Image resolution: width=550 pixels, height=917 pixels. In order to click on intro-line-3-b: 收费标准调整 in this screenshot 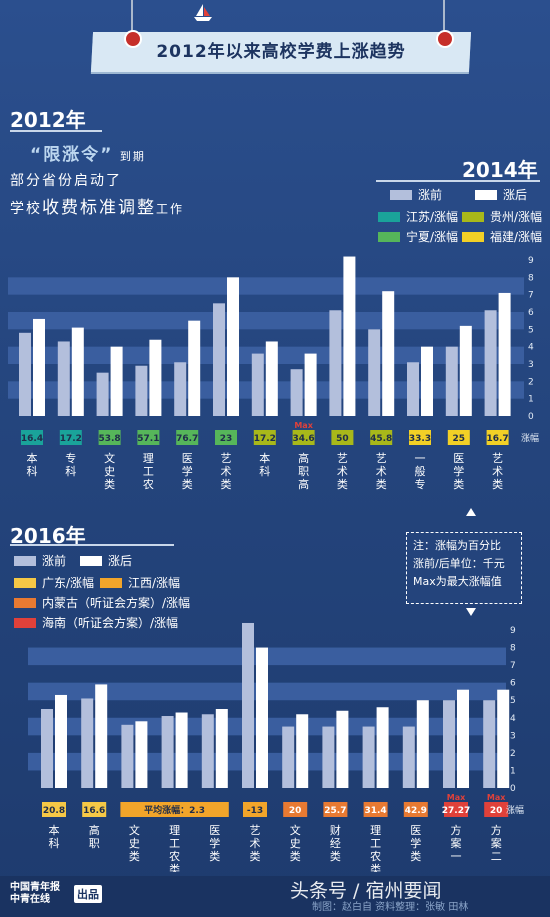, I will do `click(99, 208)`.